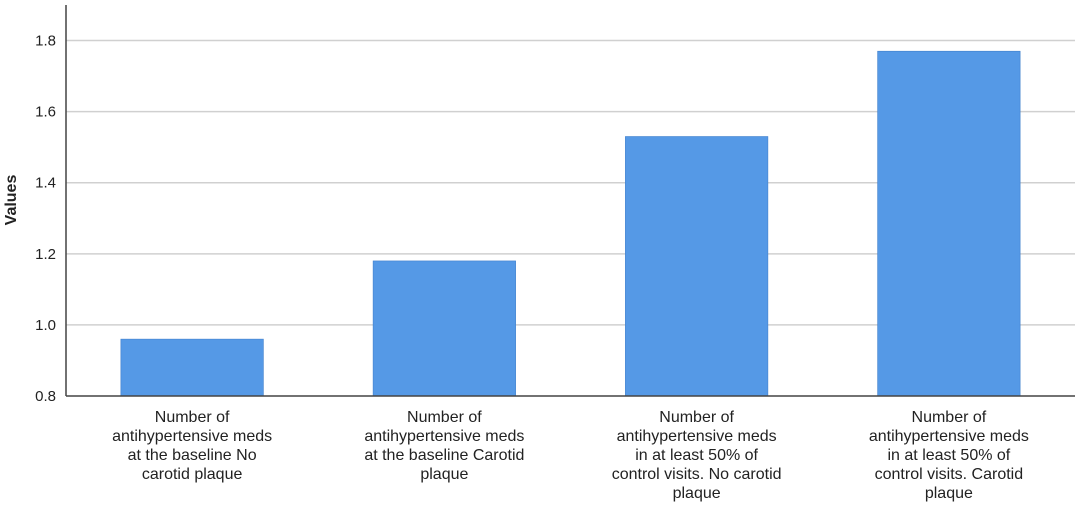 The width and height of the screenshot is (1080, 513). Describe the element at coordinates (45, 325) in the screenshot. I see `y-tick-label: 1.0` at that location.